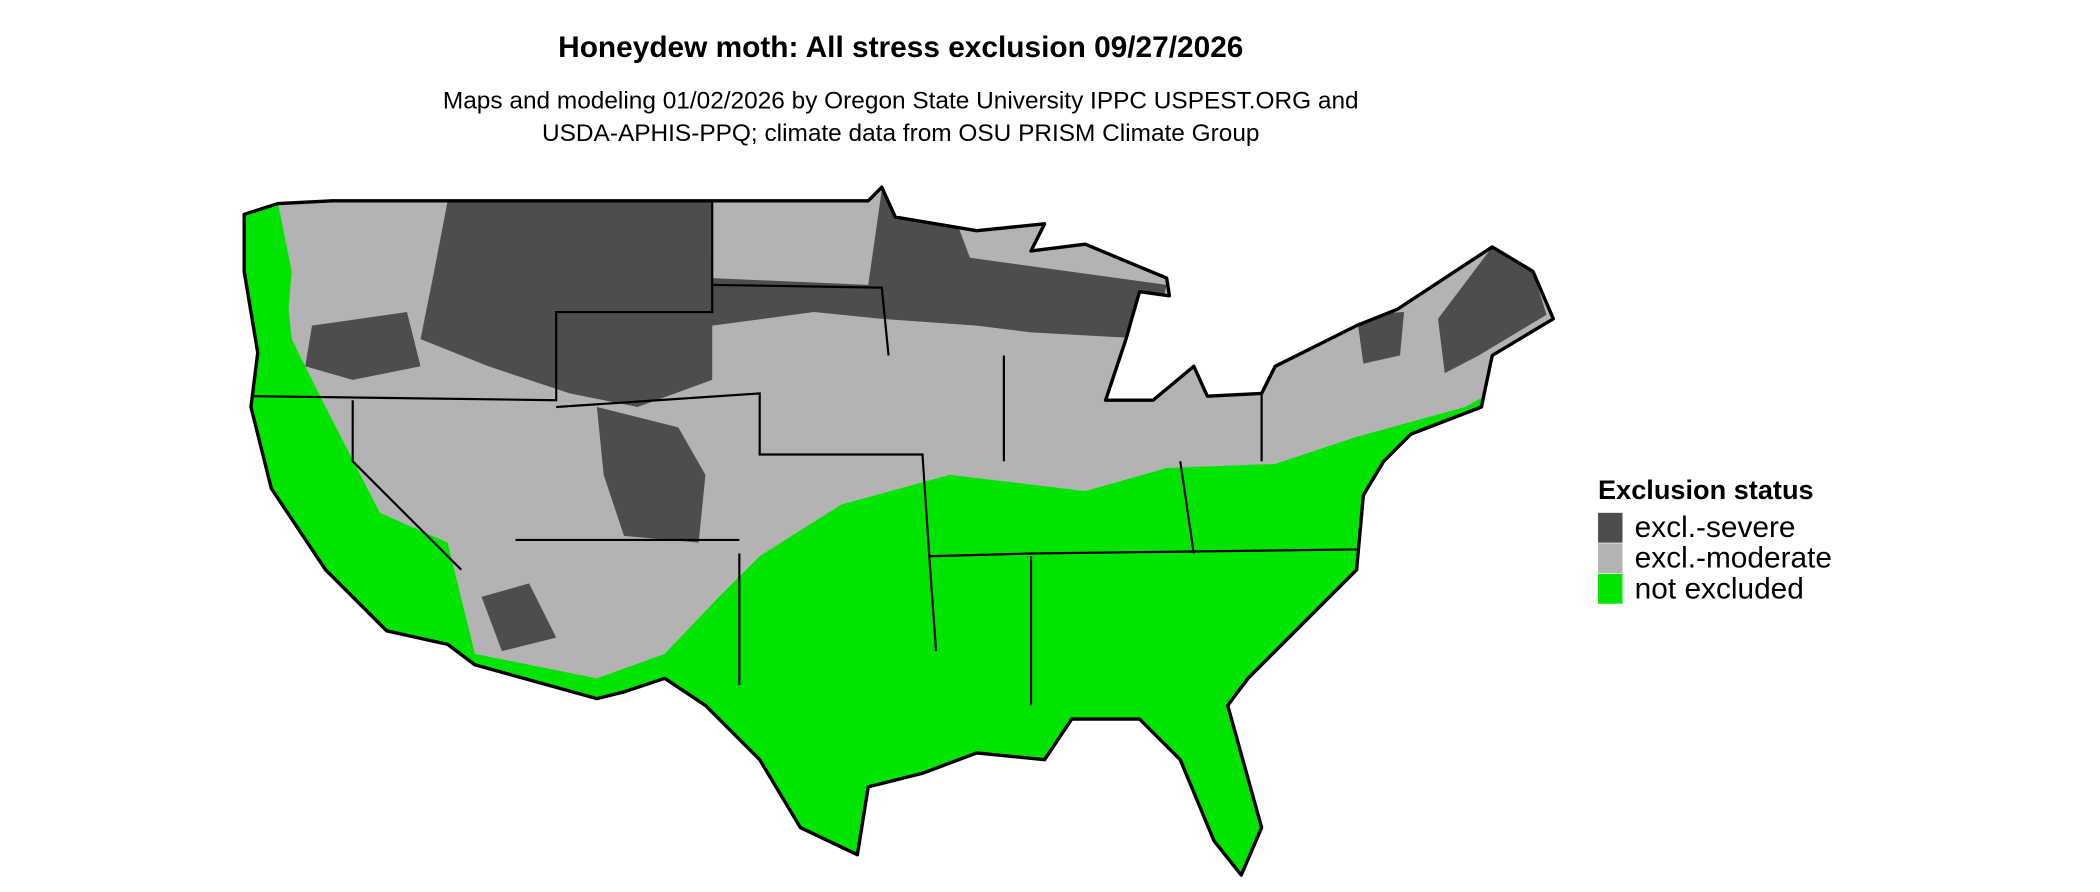  Describe the element at coordinates (1706, 489) in the screenshot. I see `legend-title: Exclusion status` at that location.